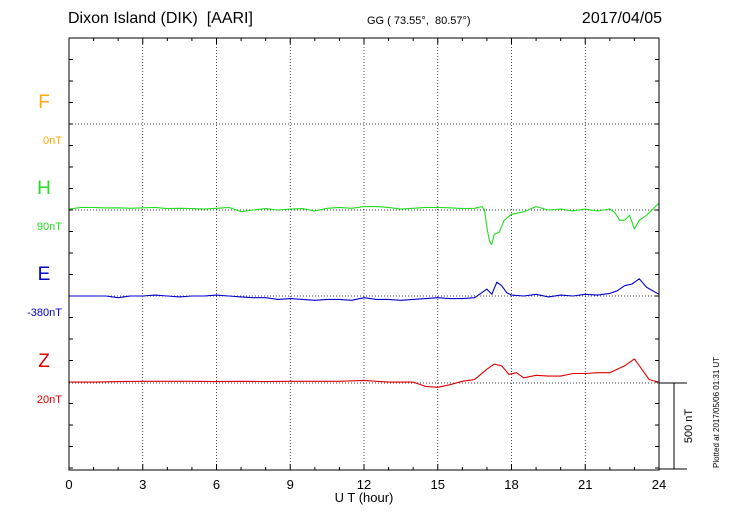 The width and height of the screenshot is (730, 520). I want to click on station-title: Dixon Island (DIK) [AARI], so click(160, 18).